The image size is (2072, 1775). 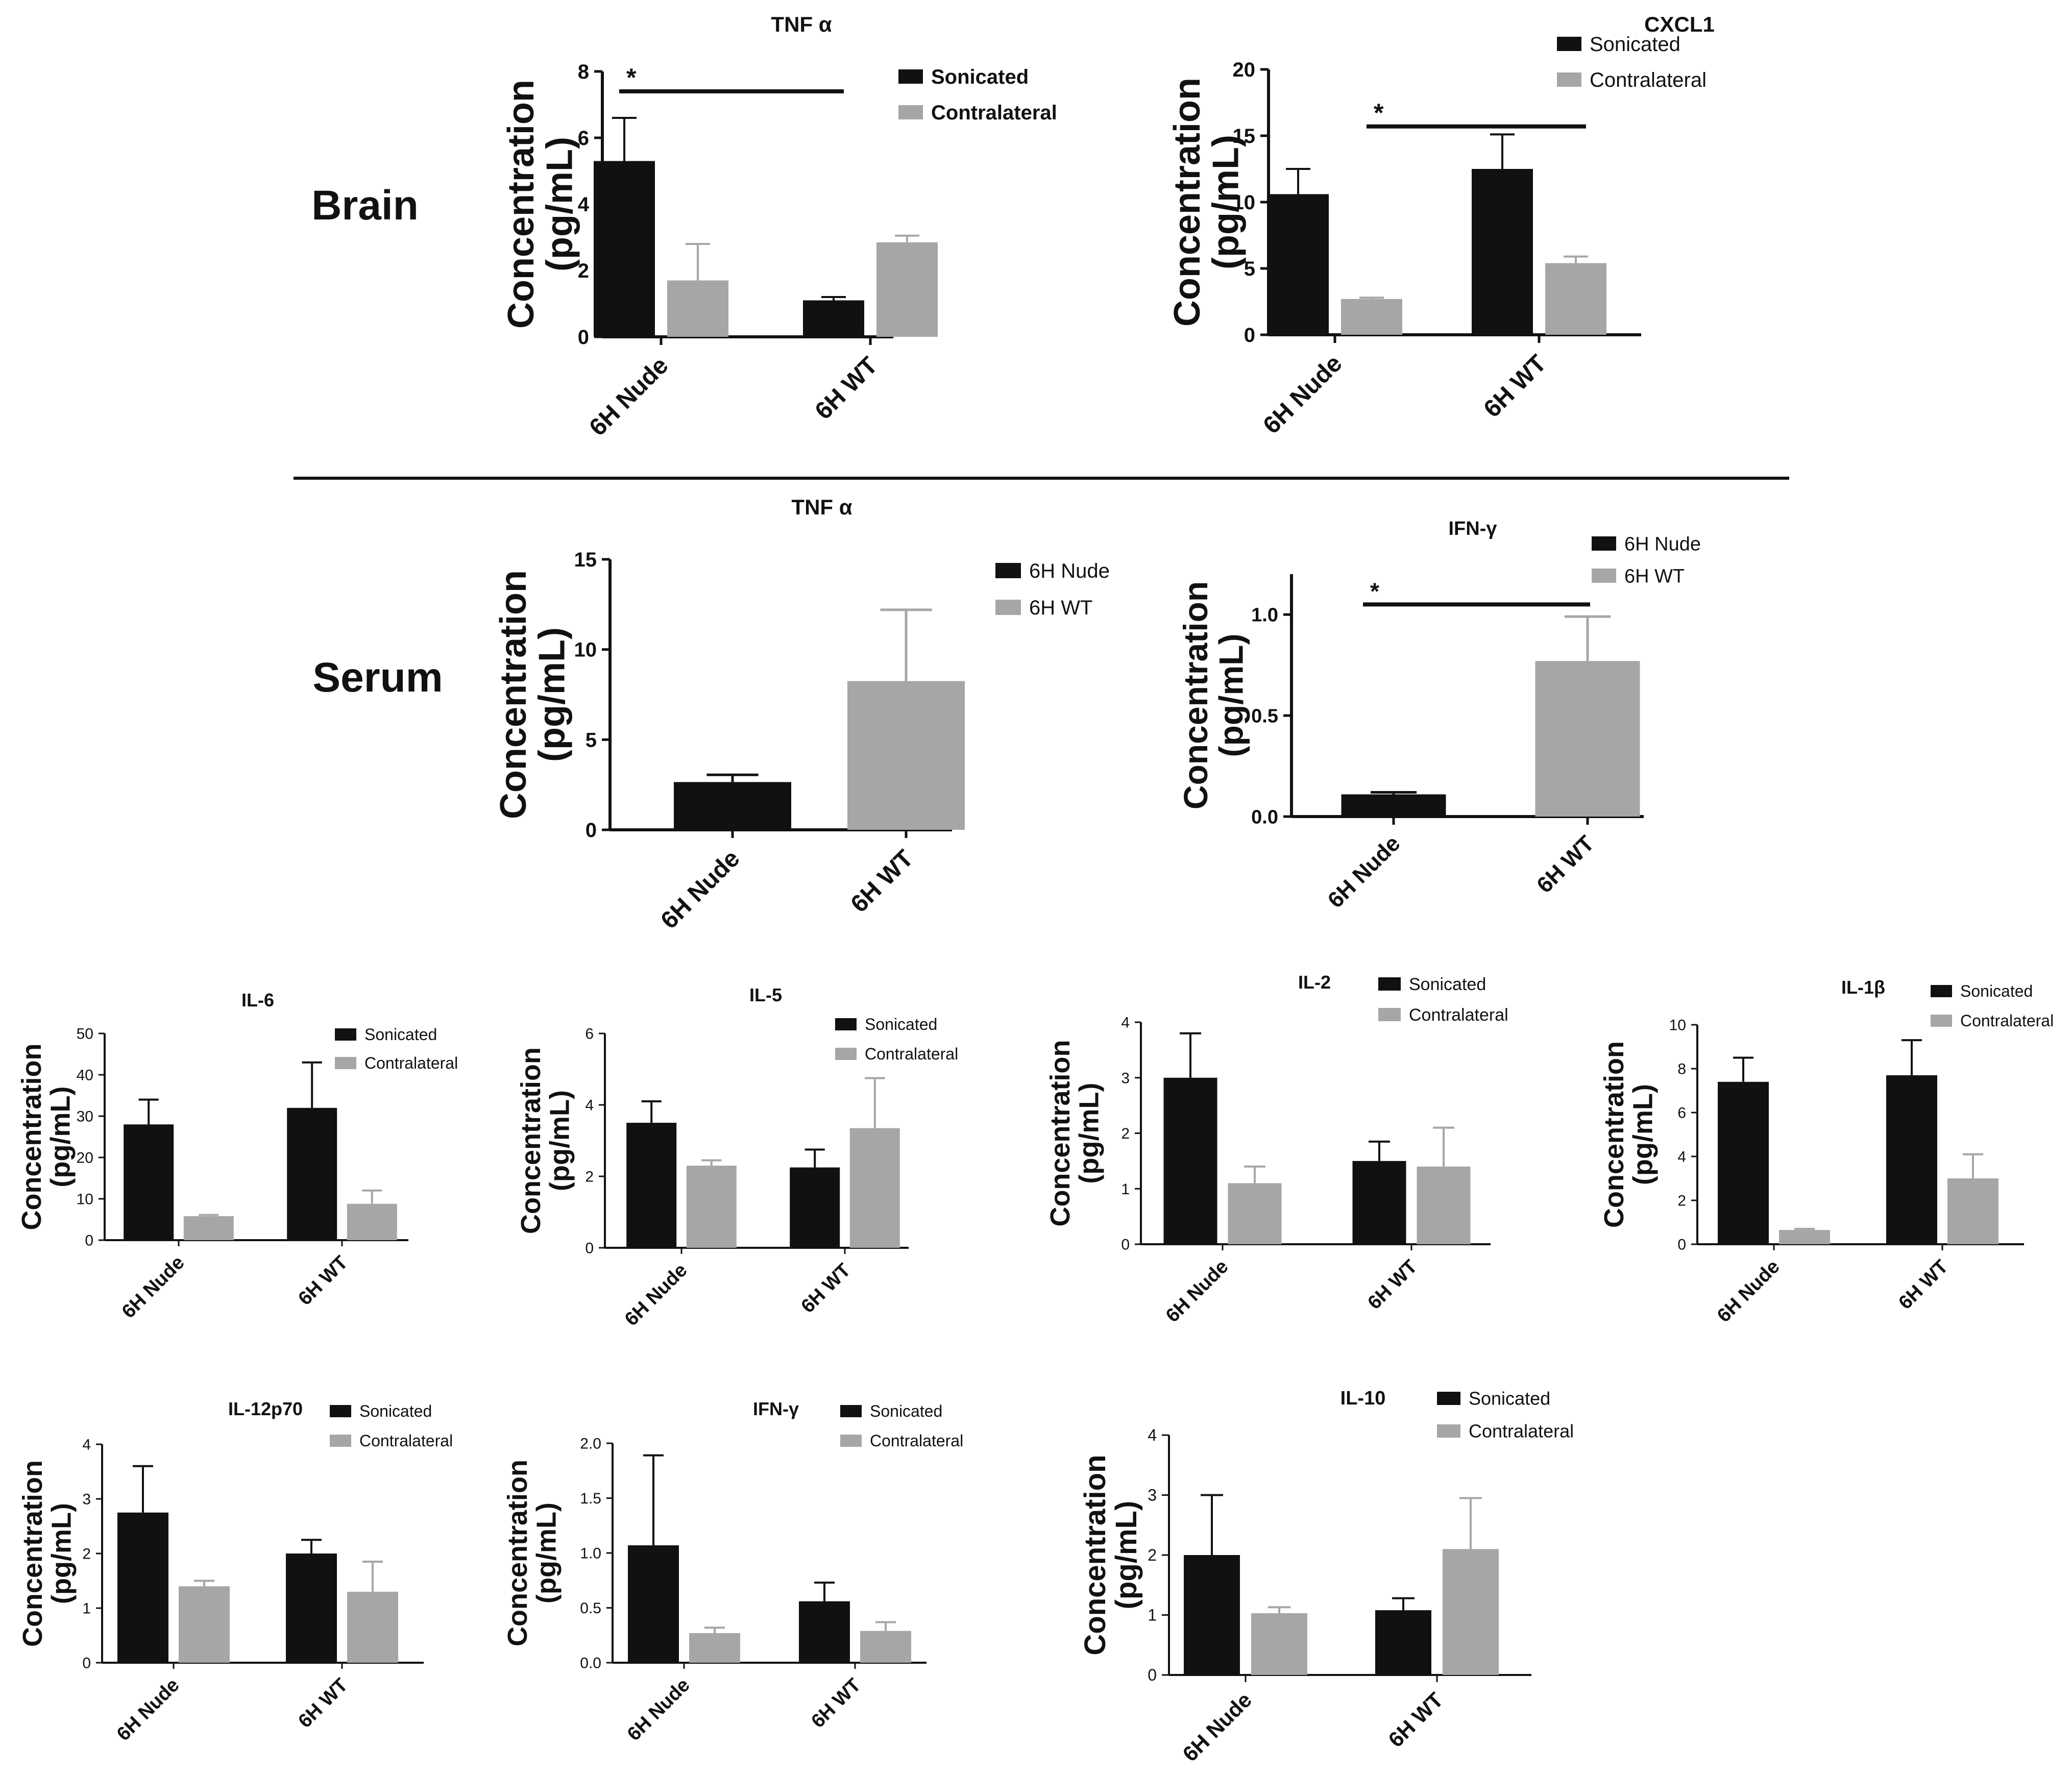 What do you see at coordinates (590, 1608) in the screenshot?
I see `y-tick-label: 0.5` at bounding box center [590, 1608].